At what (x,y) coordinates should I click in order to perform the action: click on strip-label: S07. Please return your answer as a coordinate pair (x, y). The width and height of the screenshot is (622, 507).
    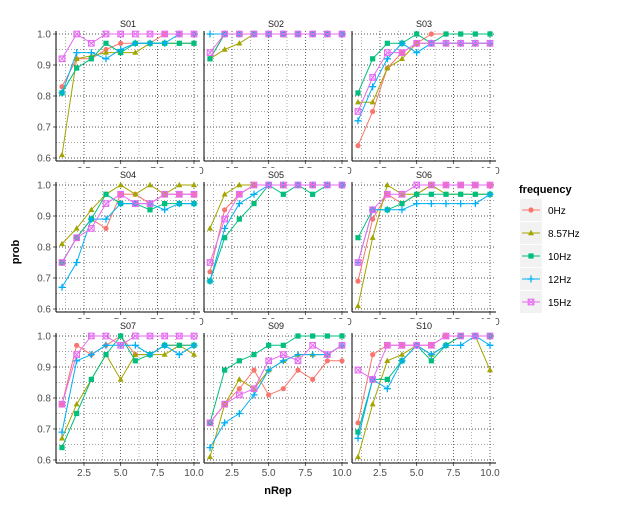
    Looking at the image, I should click on (128, 326).